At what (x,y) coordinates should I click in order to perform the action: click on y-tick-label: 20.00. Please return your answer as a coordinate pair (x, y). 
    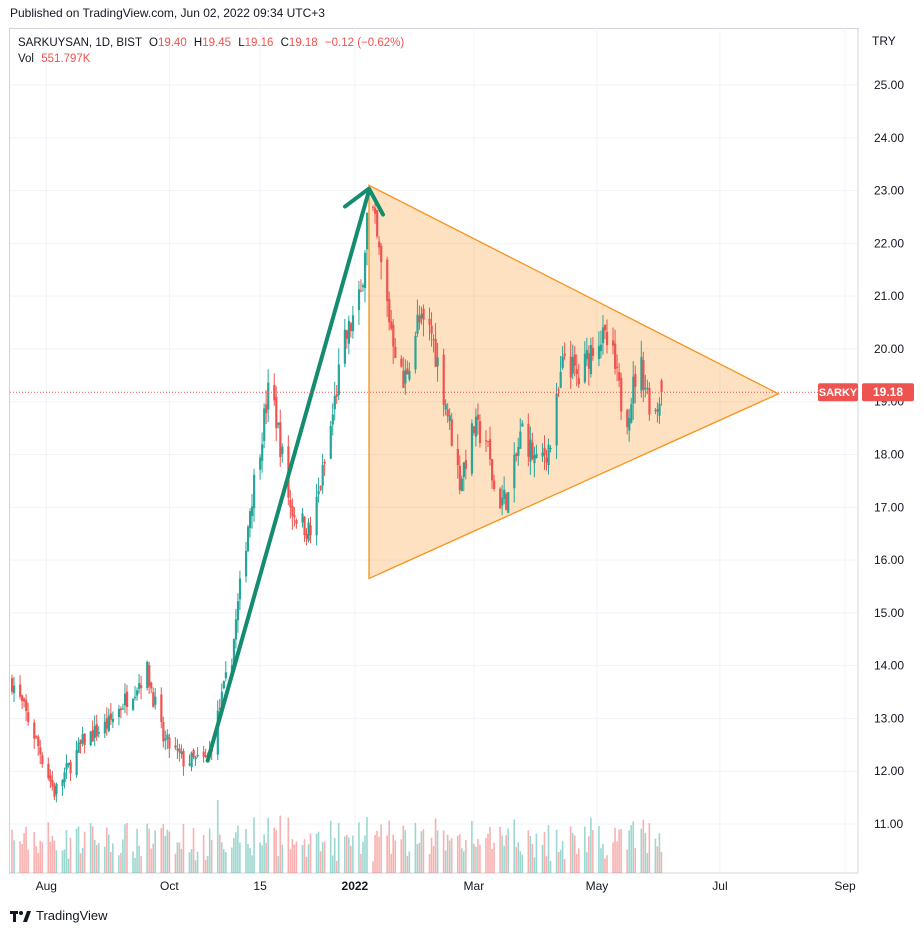
    Looking at the image, I should click on (889, 349).